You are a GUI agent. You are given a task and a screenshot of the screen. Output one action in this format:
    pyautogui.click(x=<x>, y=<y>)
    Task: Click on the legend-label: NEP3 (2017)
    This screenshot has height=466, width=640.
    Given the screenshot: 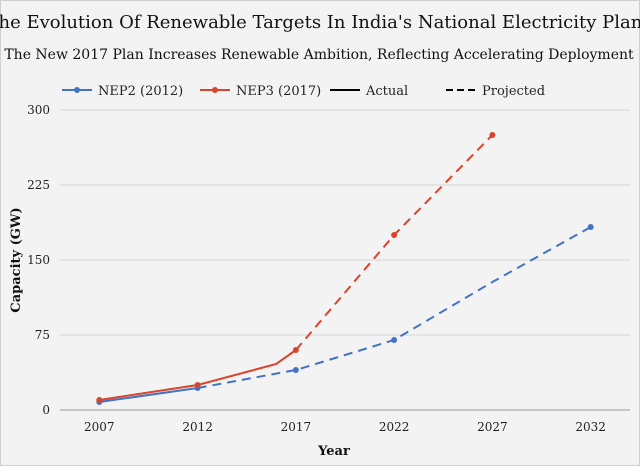 What is the action you would take?
    pyautogui.click(x=278, y=91)
    